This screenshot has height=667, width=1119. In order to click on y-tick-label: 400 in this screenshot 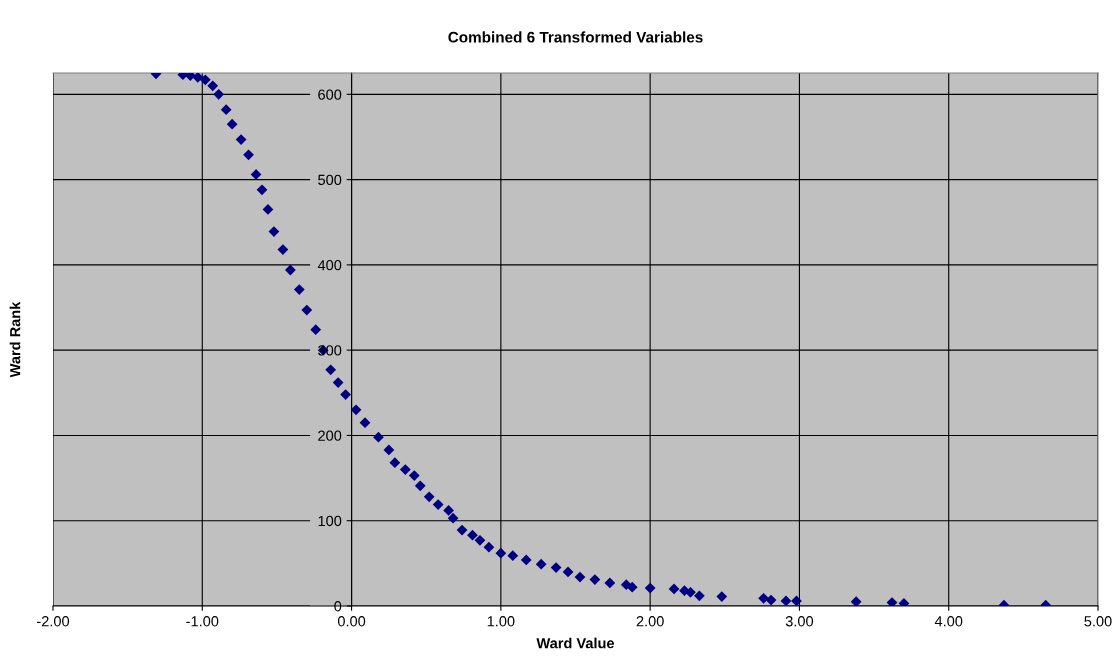, I will do `click(329, 265)`.